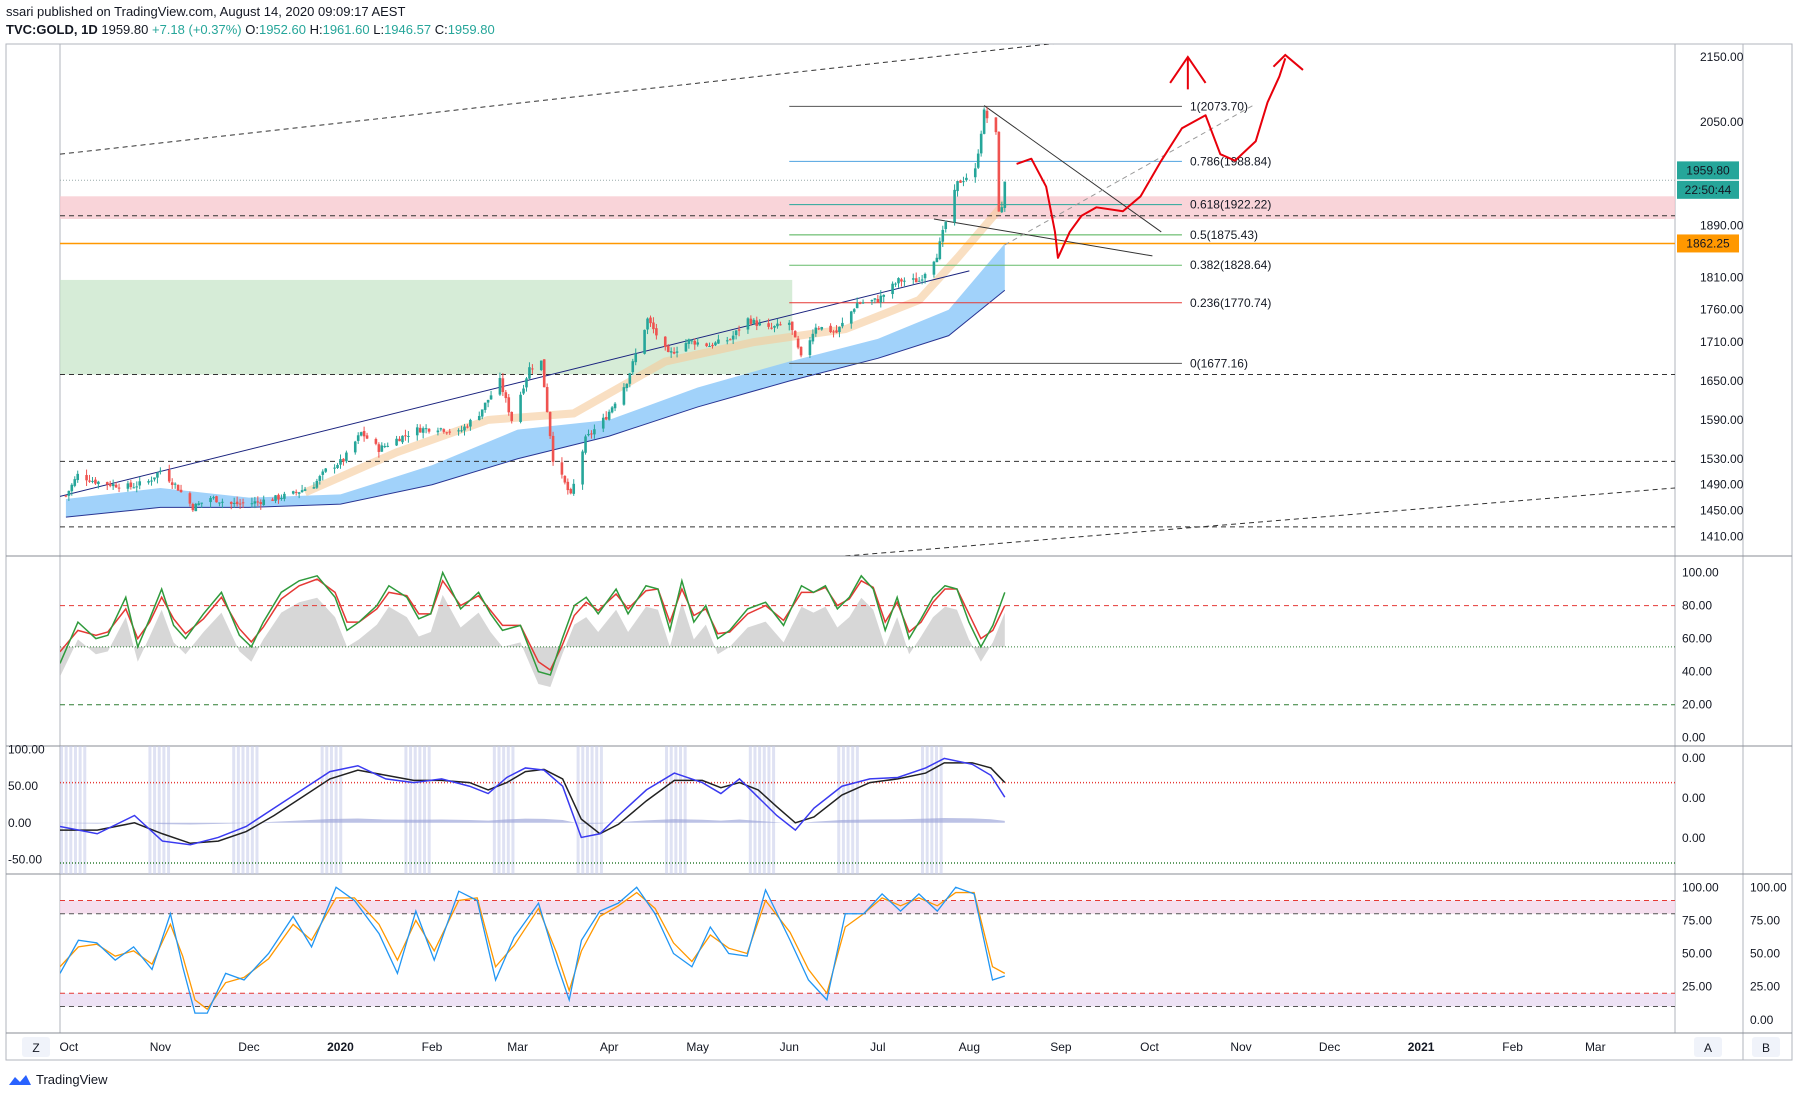  I want to click on wavetrend-histogram, so click(532, 821).